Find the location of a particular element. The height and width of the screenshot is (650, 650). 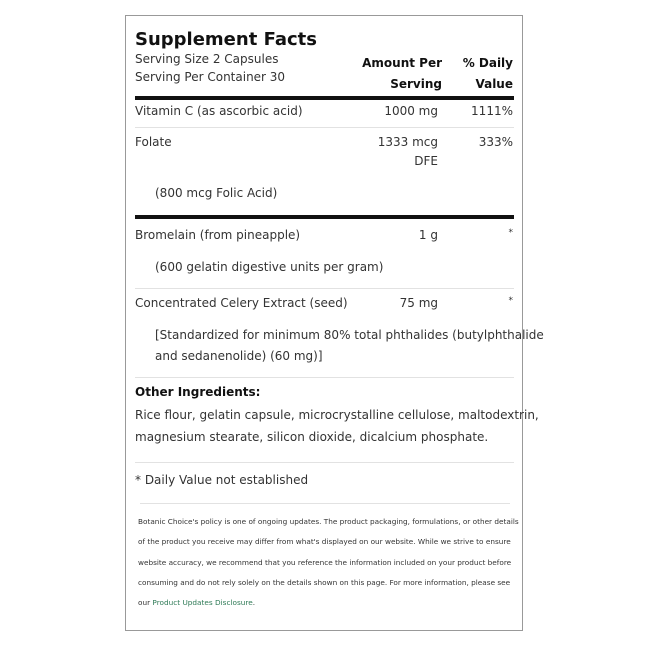

row-amount: 75 mg is located at coordinates (418, 303).